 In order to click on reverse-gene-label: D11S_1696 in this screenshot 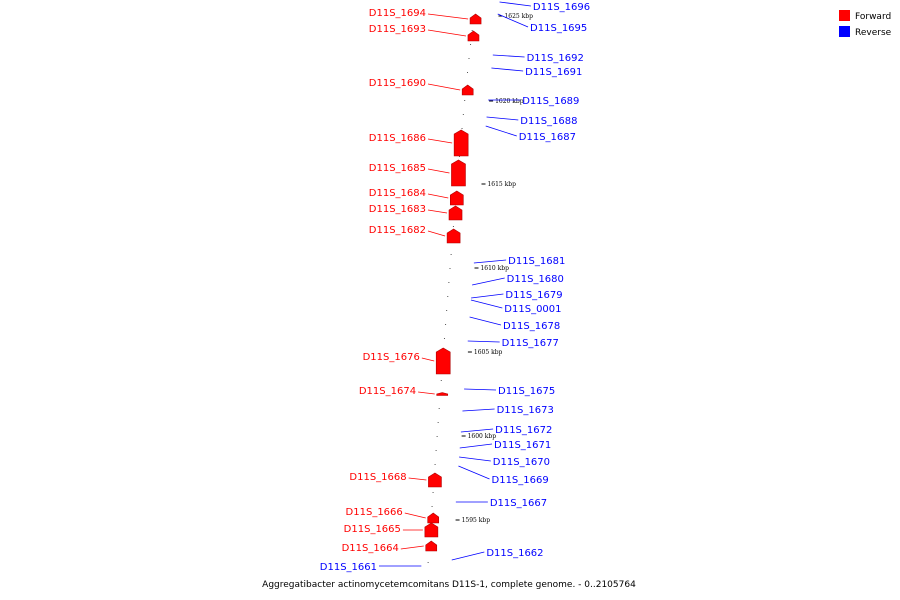, I will do `click(561, 7)`.